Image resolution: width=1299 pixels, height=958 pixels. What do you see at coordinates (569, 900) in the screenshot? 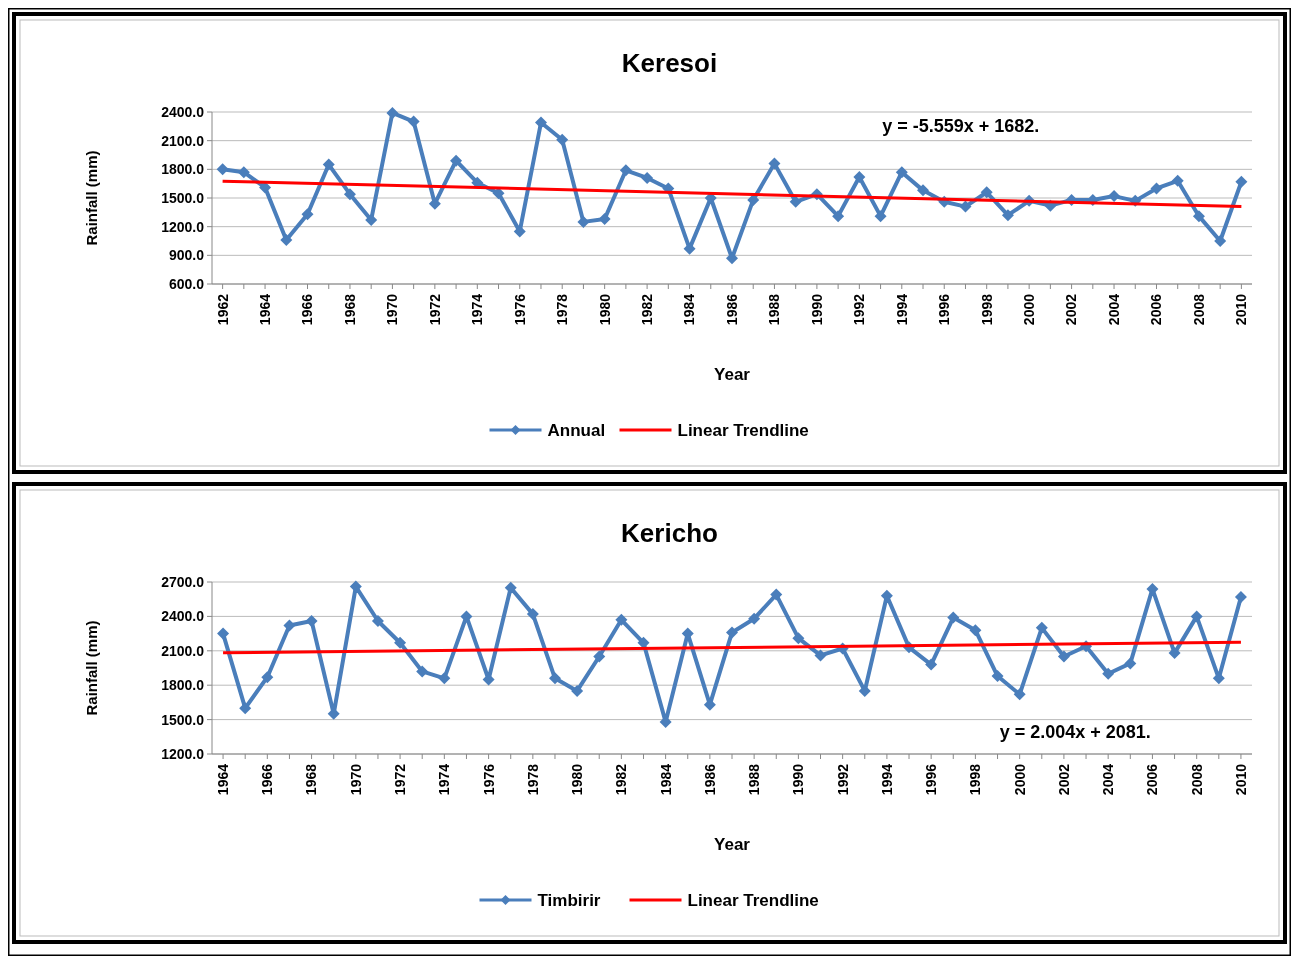
I see `legend-label: Timbirir` at bounding box center [569, 900].